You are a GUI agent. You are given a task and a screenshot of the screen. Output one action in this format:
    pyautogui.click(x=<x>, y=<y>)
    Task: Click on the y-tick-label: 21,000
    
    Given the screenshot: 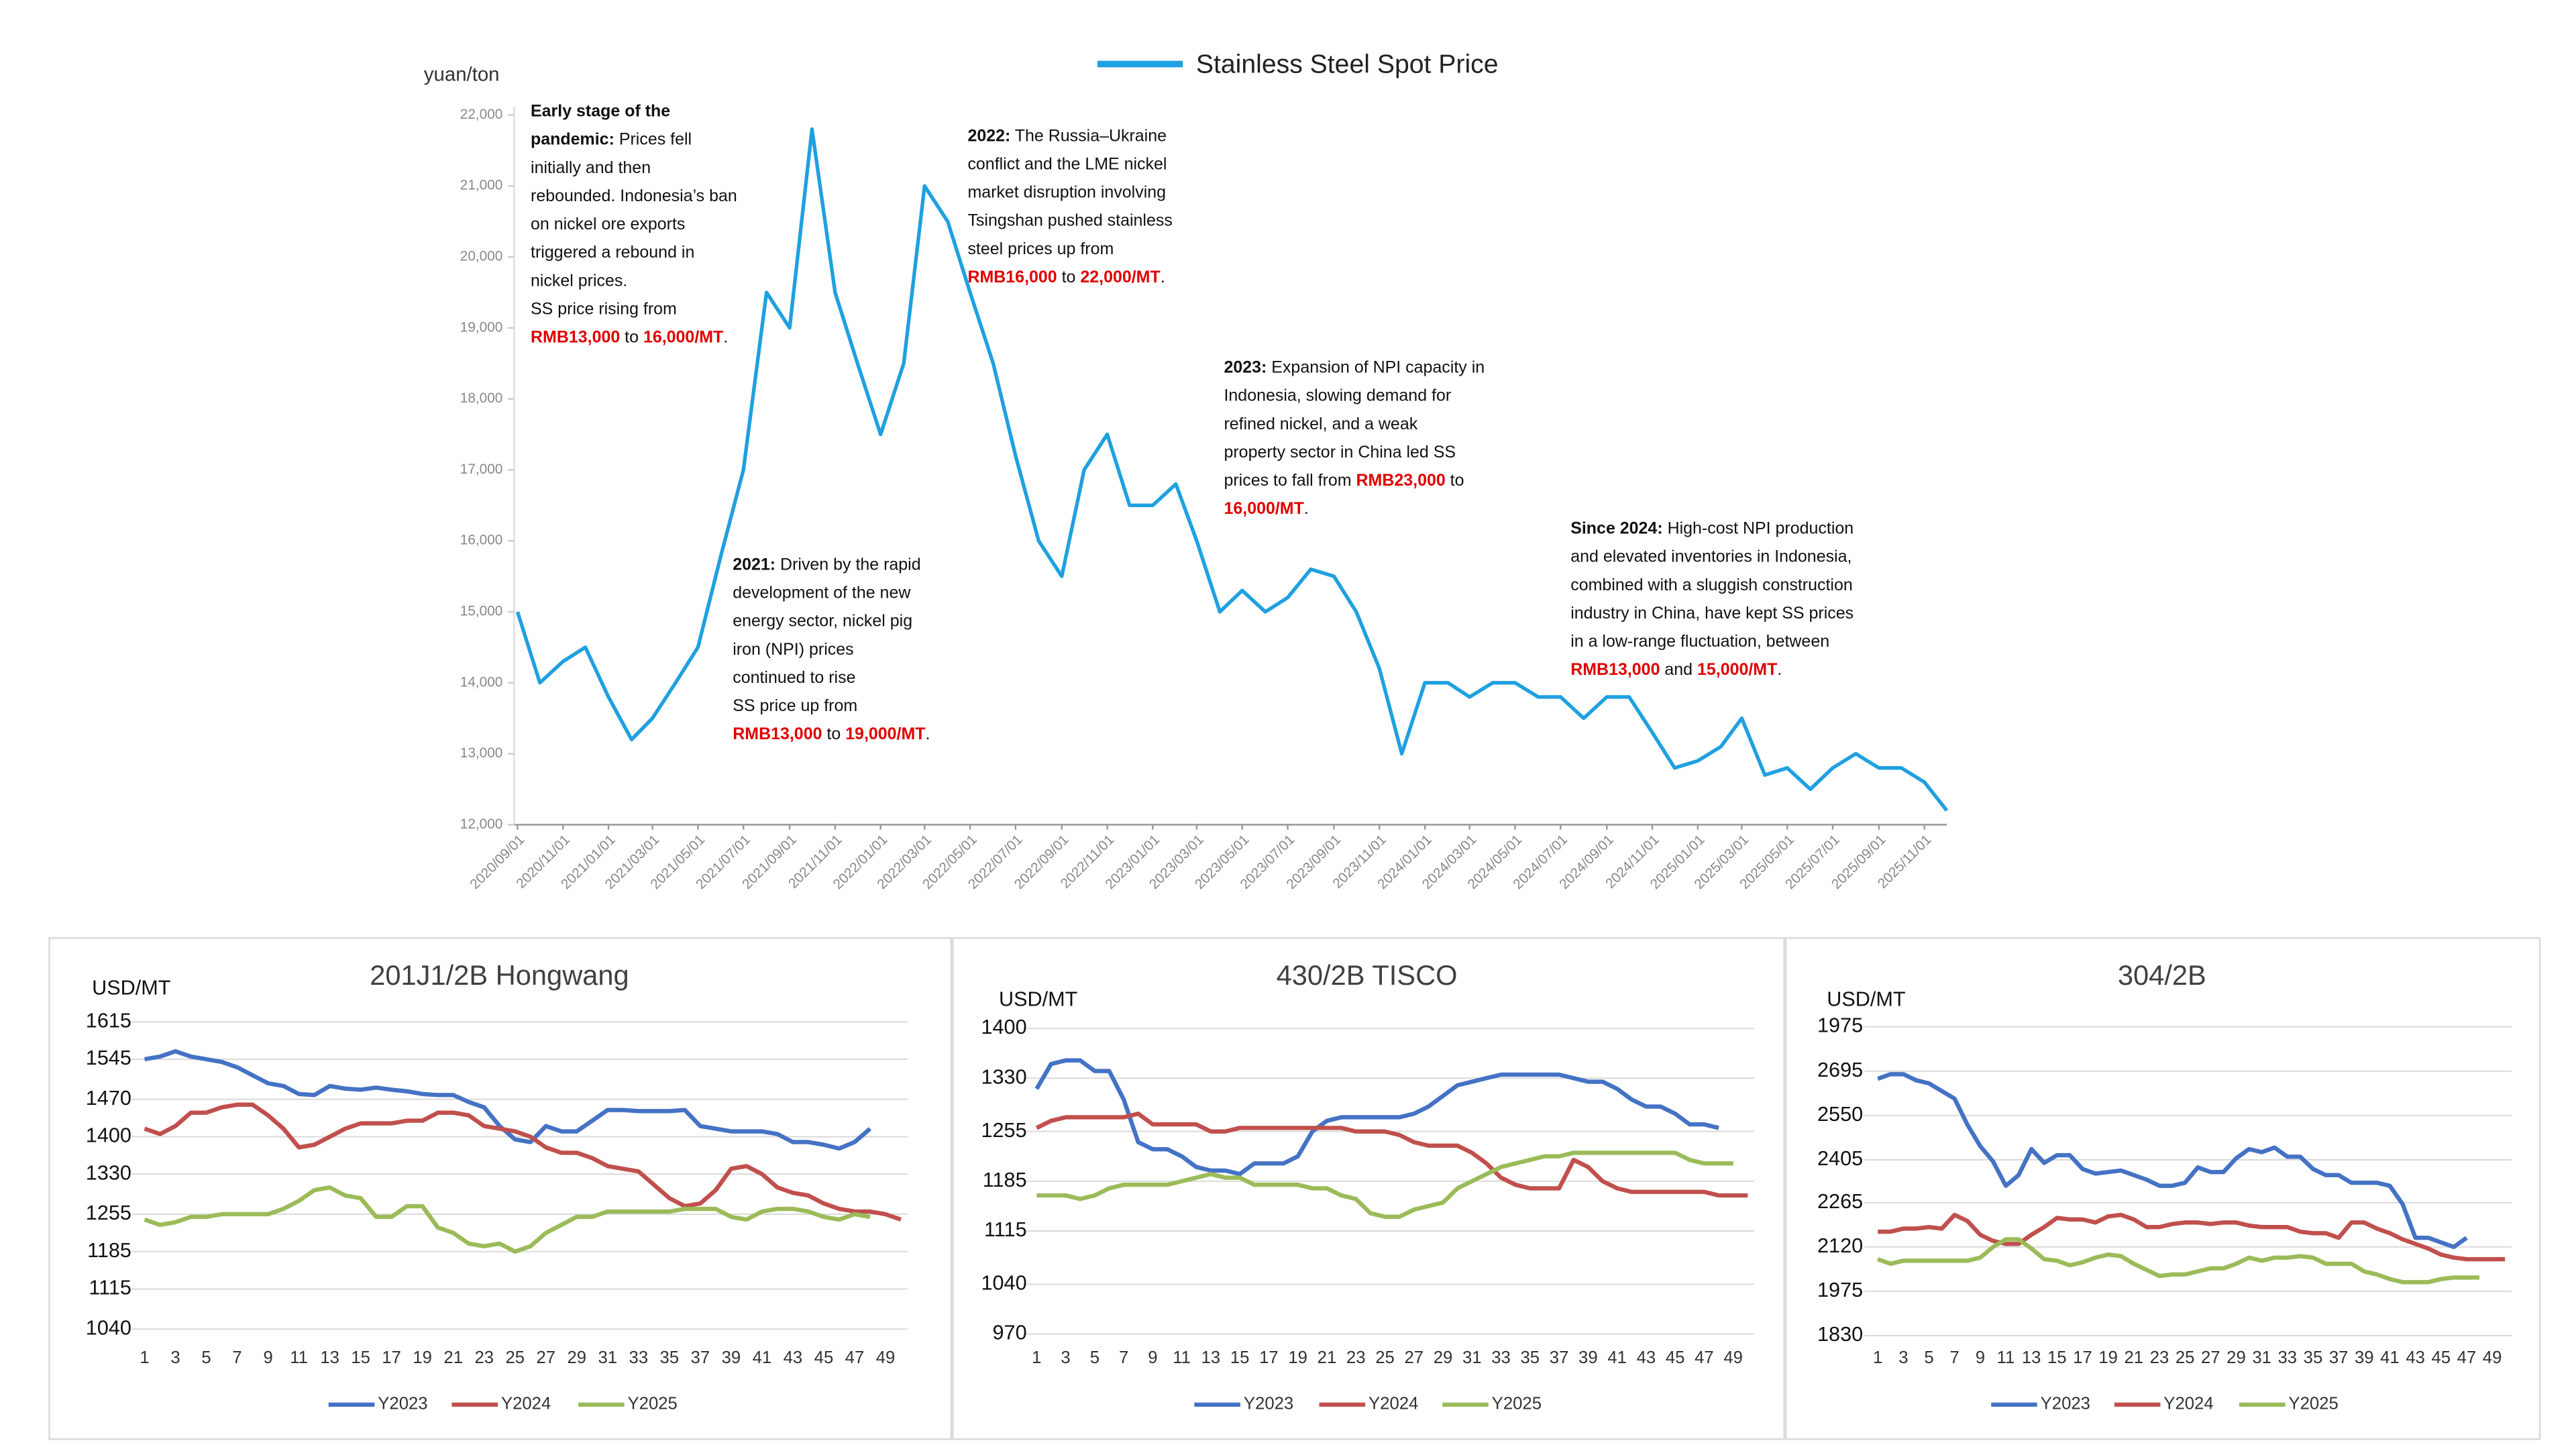 What is the action you would take?
    pyautogui.click(x=481, y=185)
    